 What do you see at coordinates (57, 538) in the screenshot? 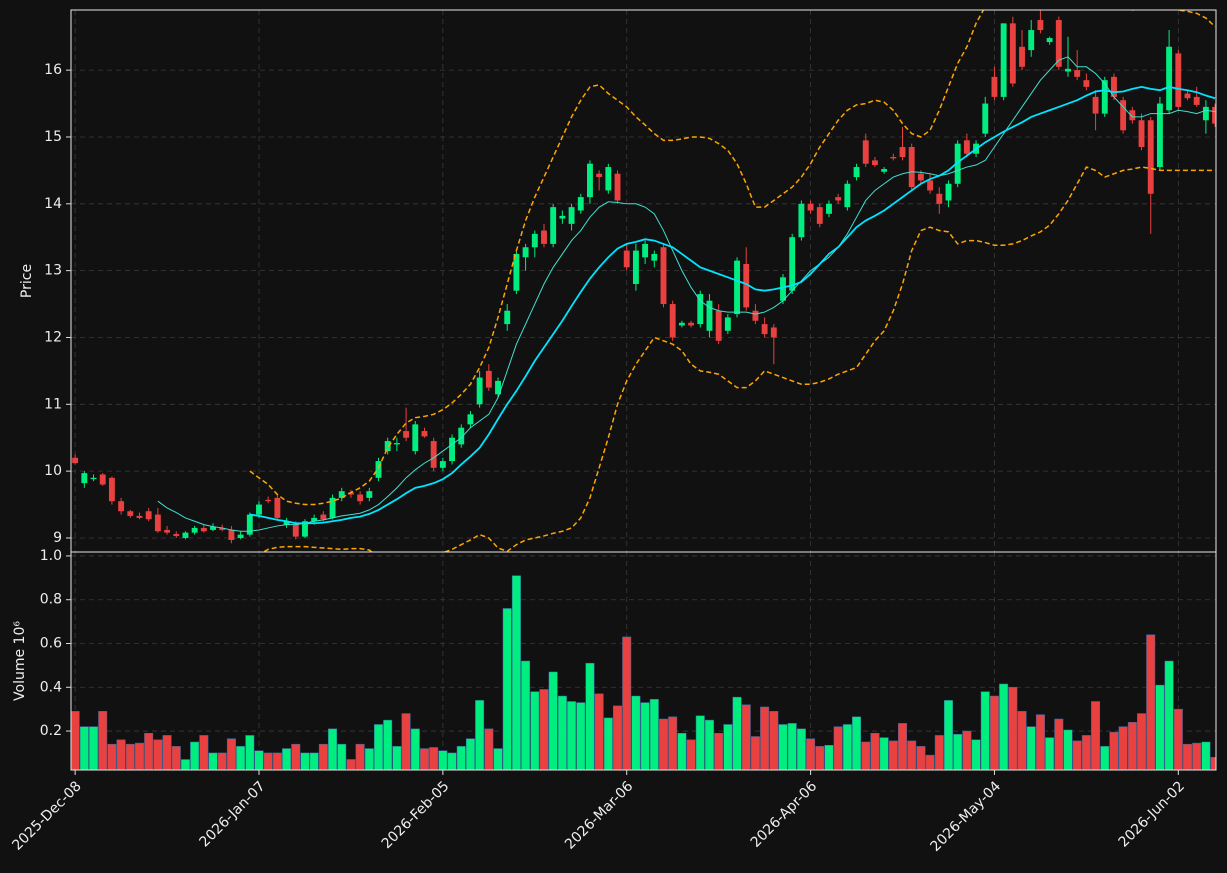
I see `y-tick-label: 9` at bounding box center [57, 538].